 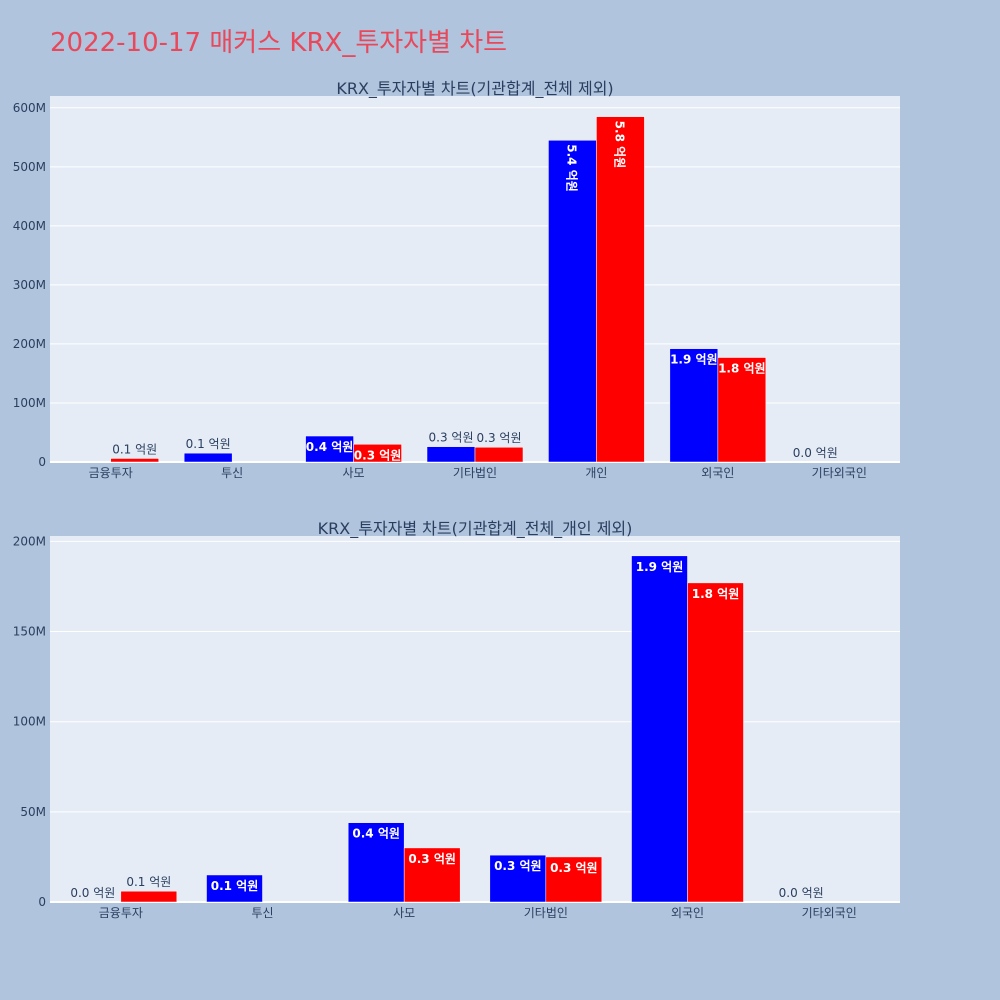 I want to click on page-title: 2022-10-17 매커스 KRX_투자자별 차트, so click(x=279, y=43).